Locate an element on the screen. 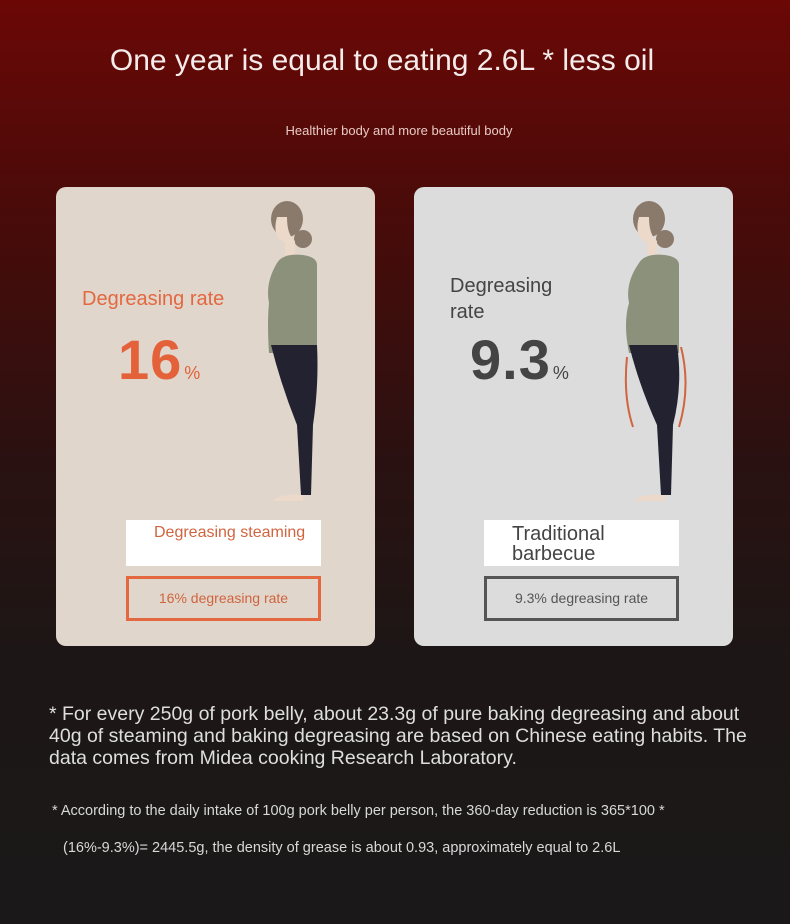 The image size is (790, 924). woman-figure-fuller-icon is located at coordinates (655, 351).